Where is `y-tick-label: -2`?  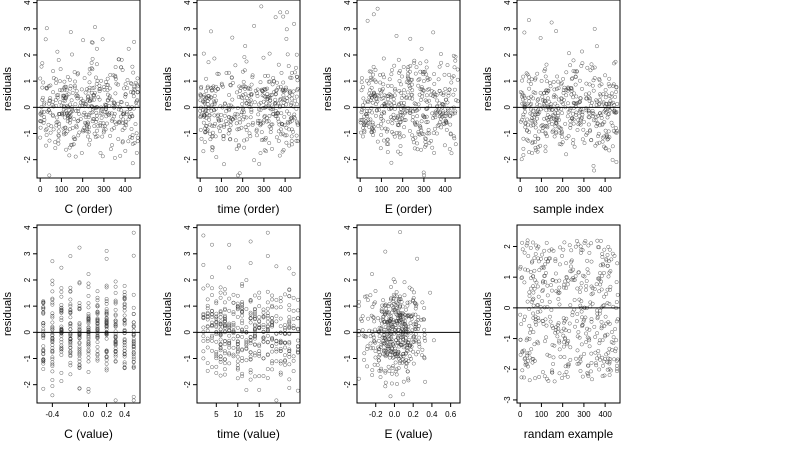 y-tick-label: -2 is located at coordinates (507, 160).